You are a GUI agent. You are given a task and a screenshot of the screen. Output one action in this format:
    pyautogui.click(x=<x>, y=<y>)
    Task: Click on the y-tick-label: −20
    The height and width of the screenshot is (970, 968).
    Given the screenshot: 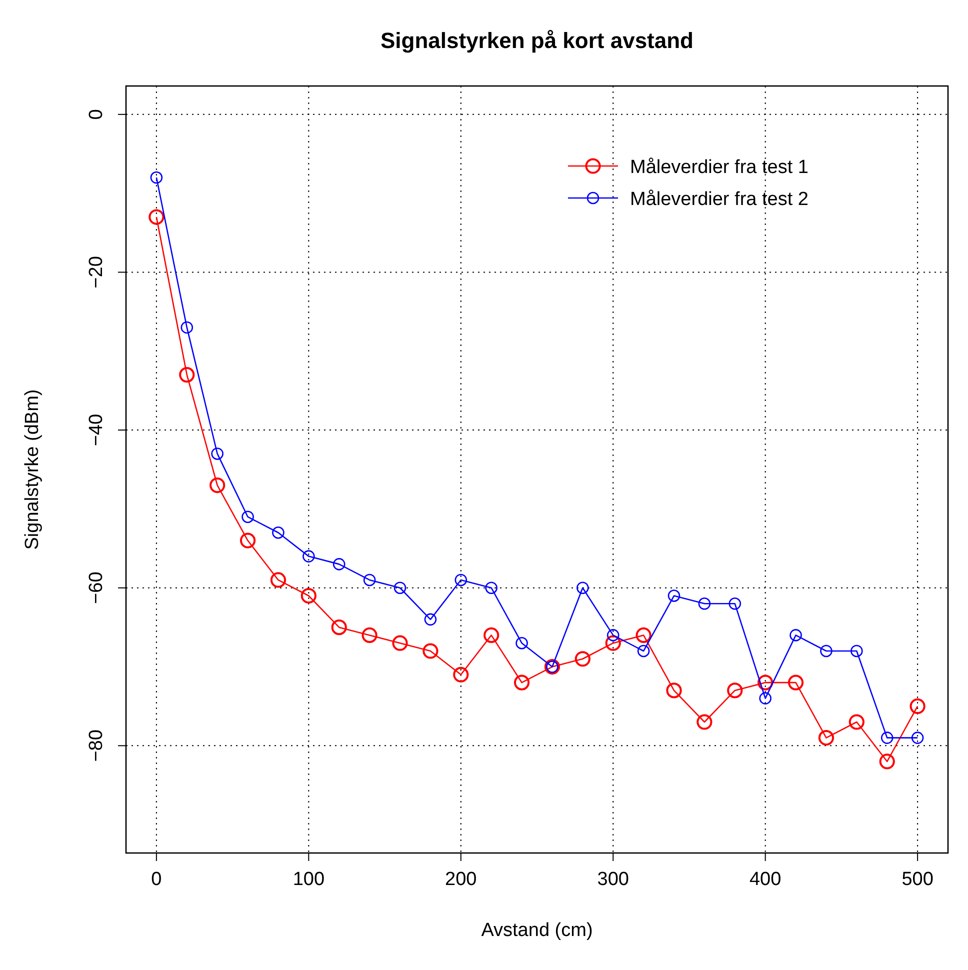 What is the action you would take?
    pyautogui.click(x=96, y=272)
    